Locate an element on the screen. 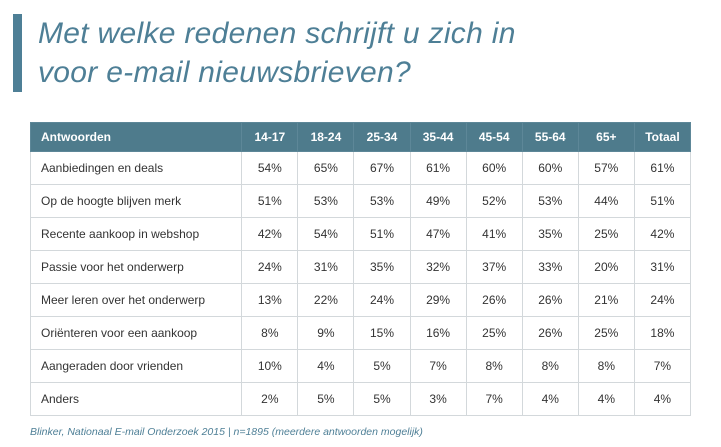  row-label: Aanbiedingen en deals is located at coordinates (136, 168).